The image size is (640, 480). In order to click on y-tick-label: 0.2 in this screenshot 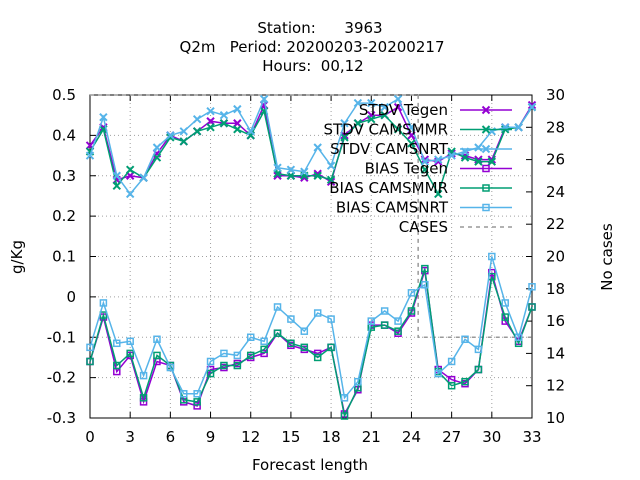, I will do `click(64, 216)`.